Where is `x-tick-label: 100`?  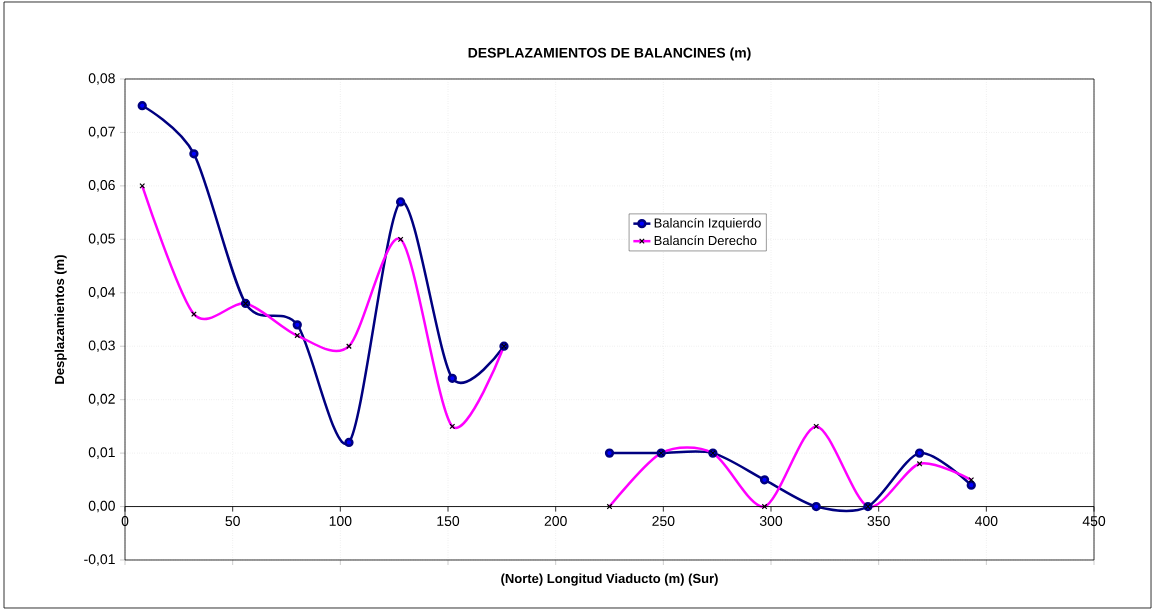 x-tick-label: 100 is located at coordinates (340, 521).